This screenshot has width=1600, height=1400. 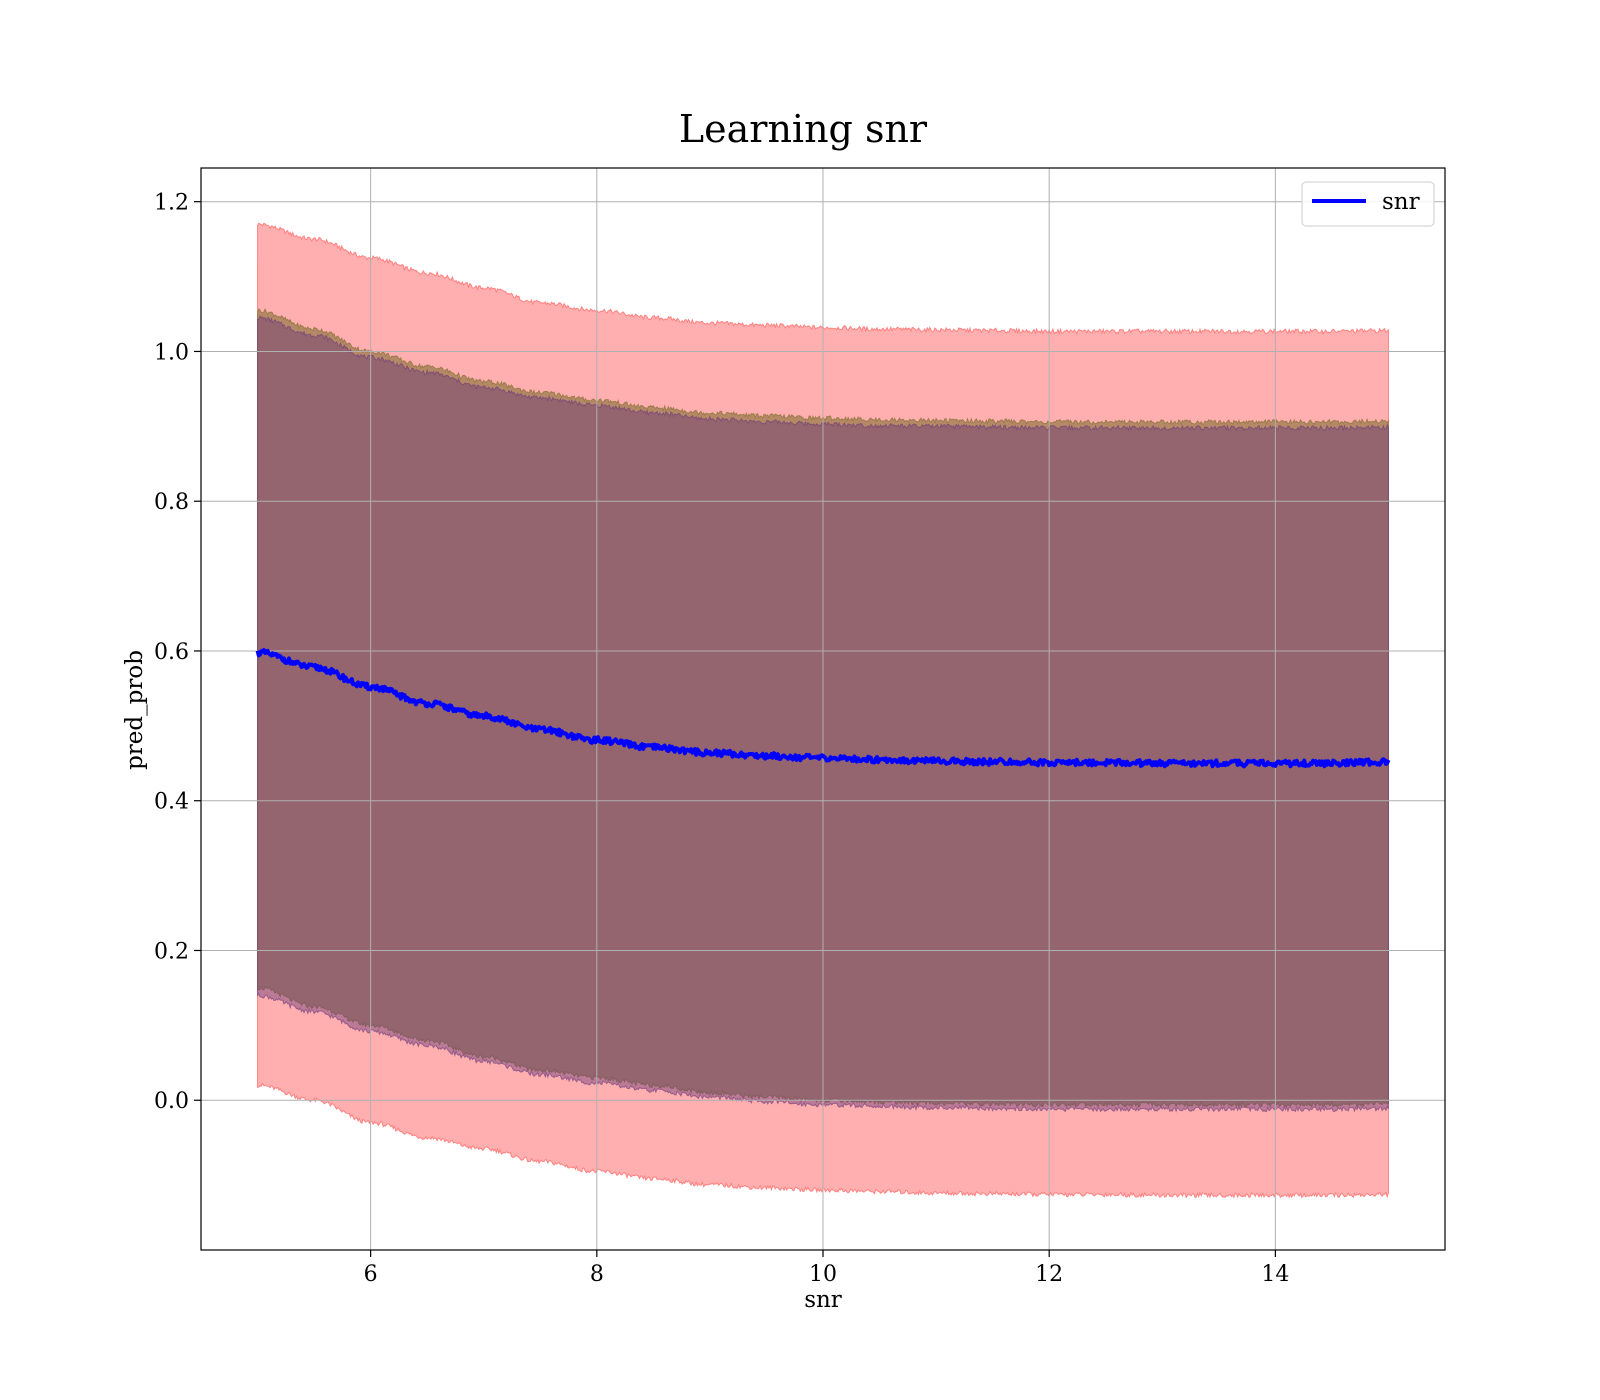 What do you see at coordinates (171, 203) in the screenshot?
I see `y-tick-label-7: 1.2` at bounding box center [171, 203].